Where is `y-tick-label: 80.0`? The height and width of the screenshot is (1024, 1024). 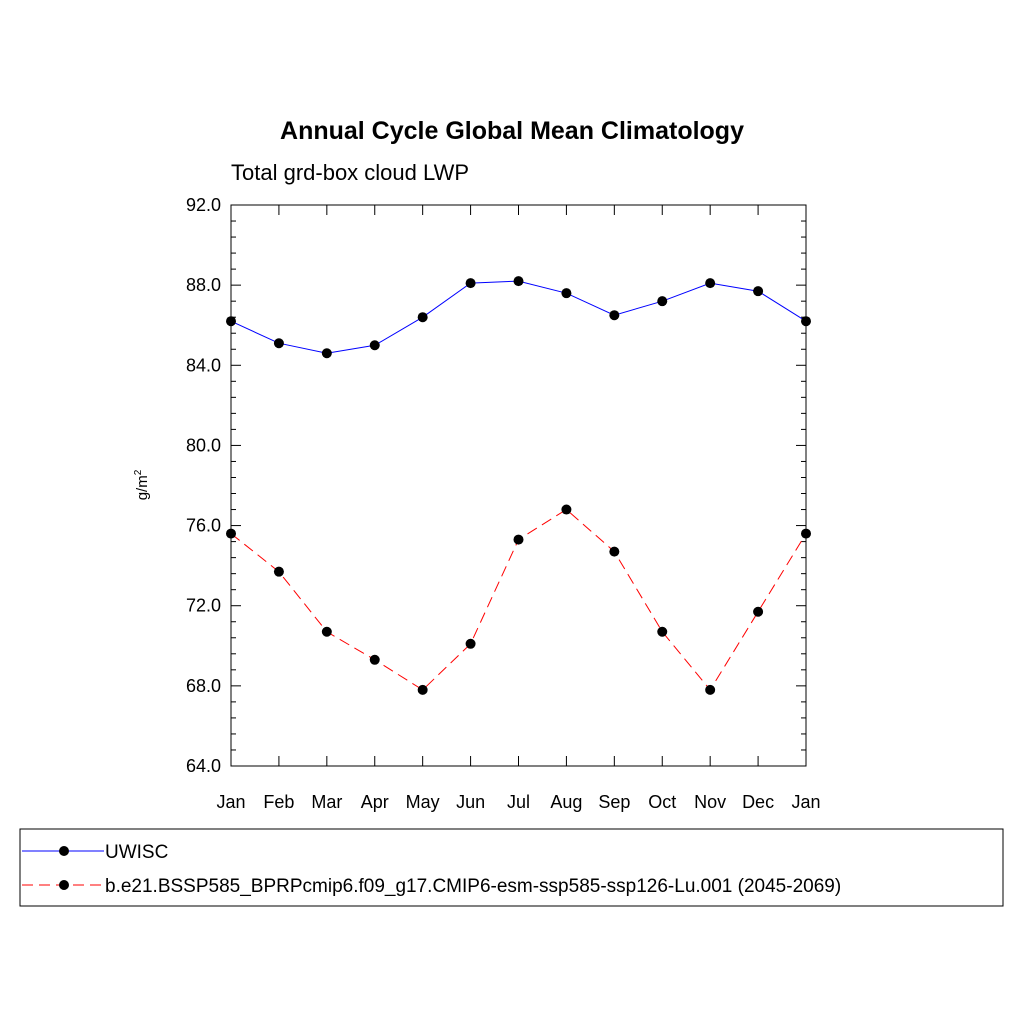
y-tick-label: 80.0 is located at coordinates (203, 445).